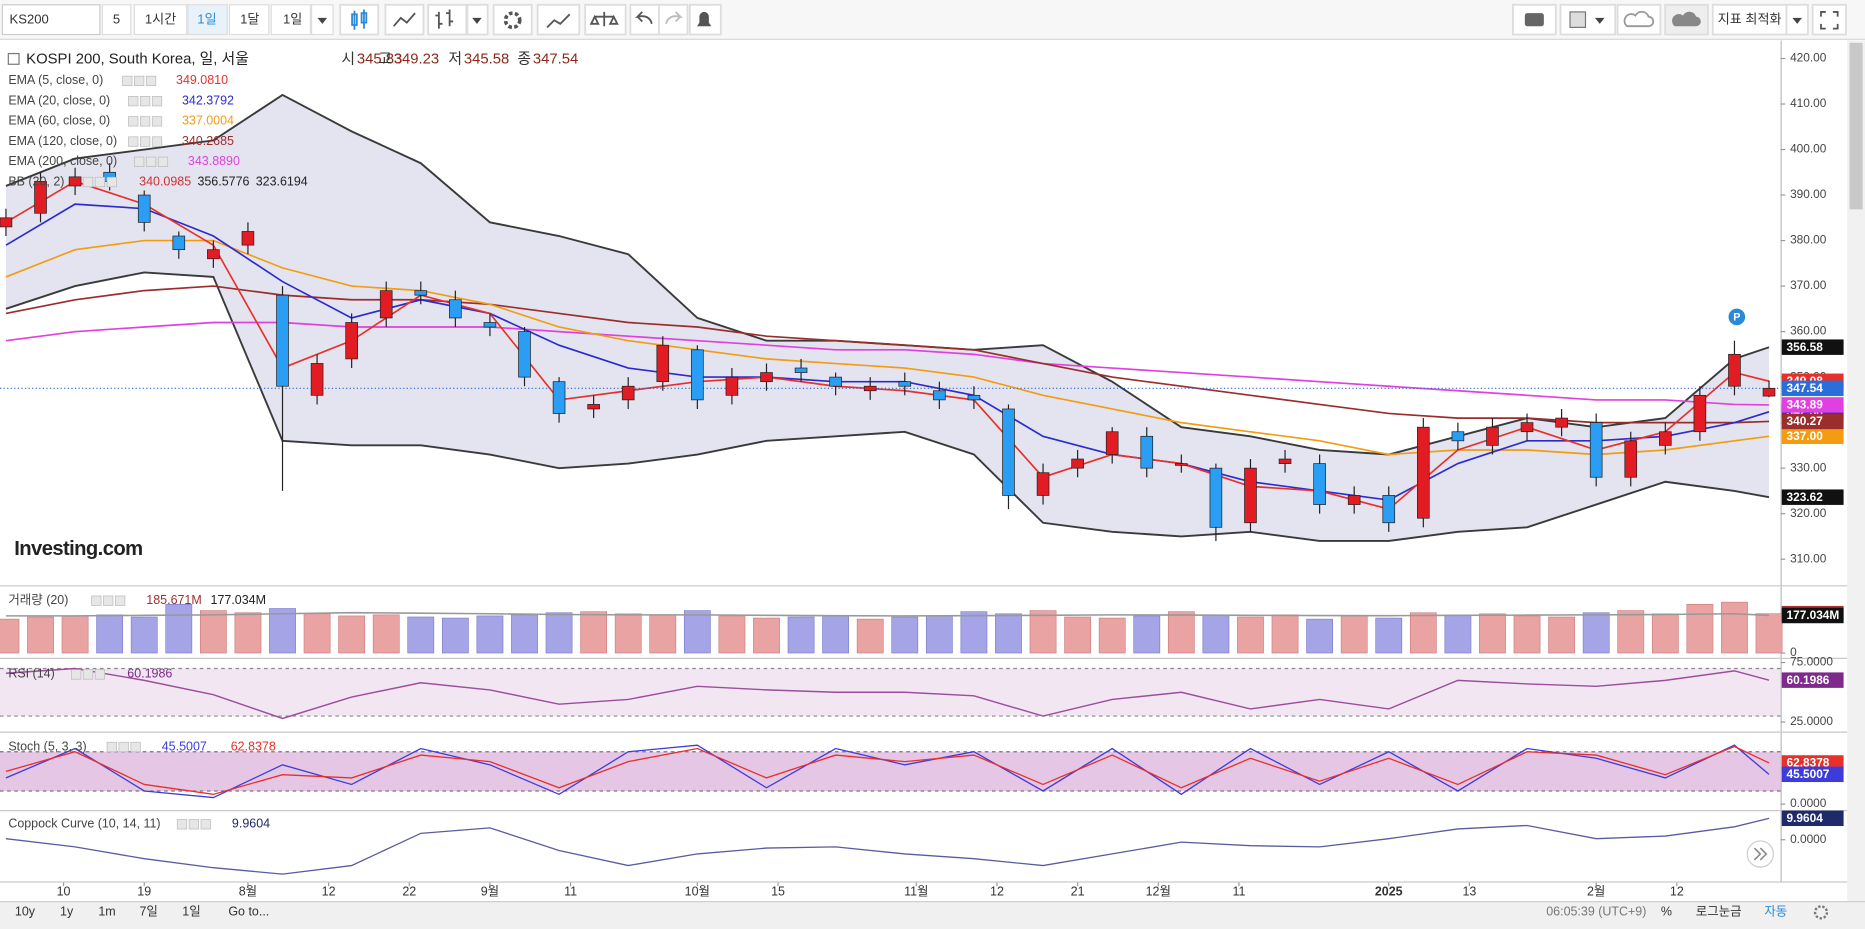  I want to click on cloud-icon, so click(1686, 19).